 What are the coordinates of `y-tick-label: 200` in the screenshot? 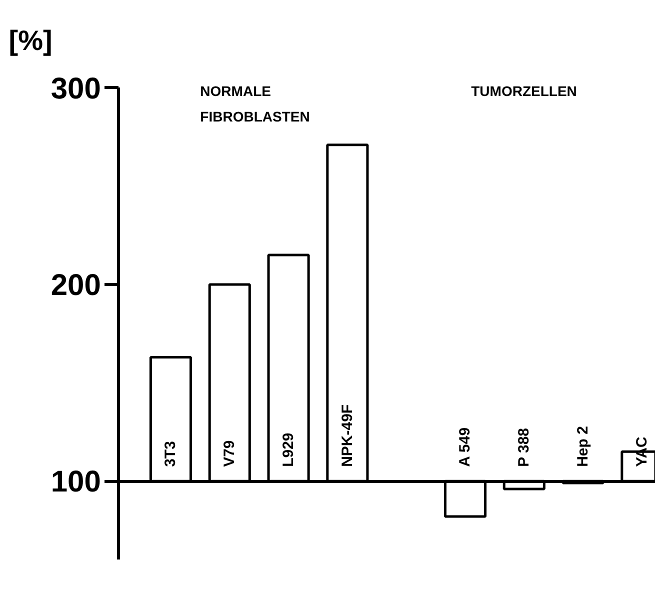 It's located at (75, 285).